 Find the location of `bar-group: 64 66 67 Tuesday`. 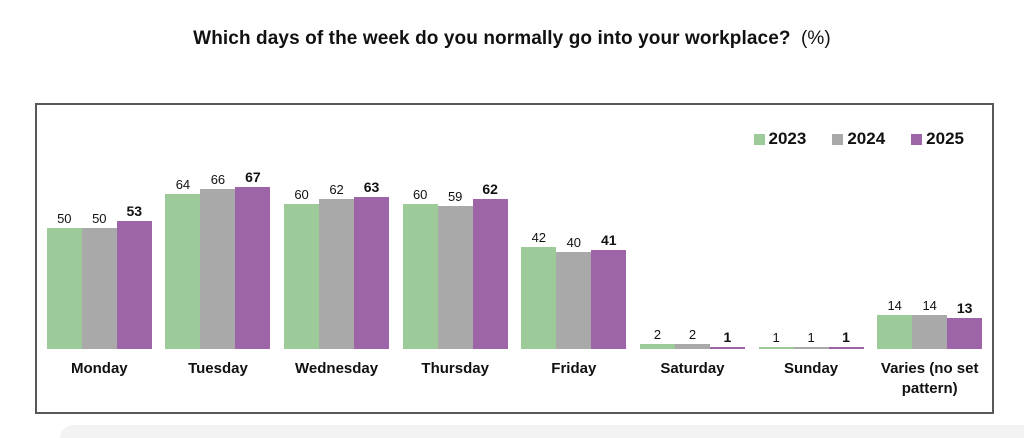

bar-group: 64 66 67 Tuesday is located at coordinates (218, 258).